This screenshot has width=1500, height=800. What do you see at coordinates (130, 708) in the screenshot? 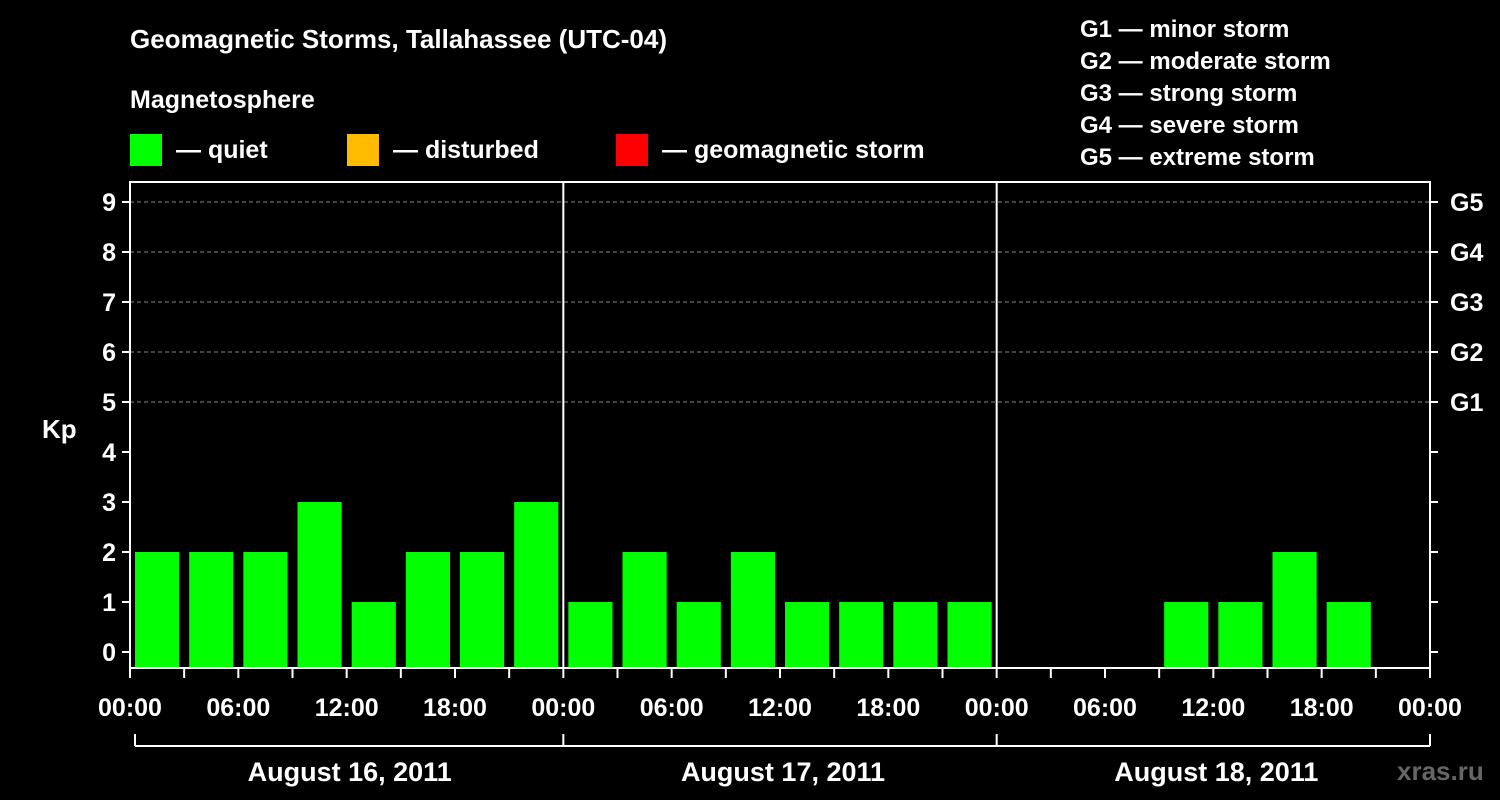
I see `x-tick-label-0: 00:00` at bounding box center [130, 708].